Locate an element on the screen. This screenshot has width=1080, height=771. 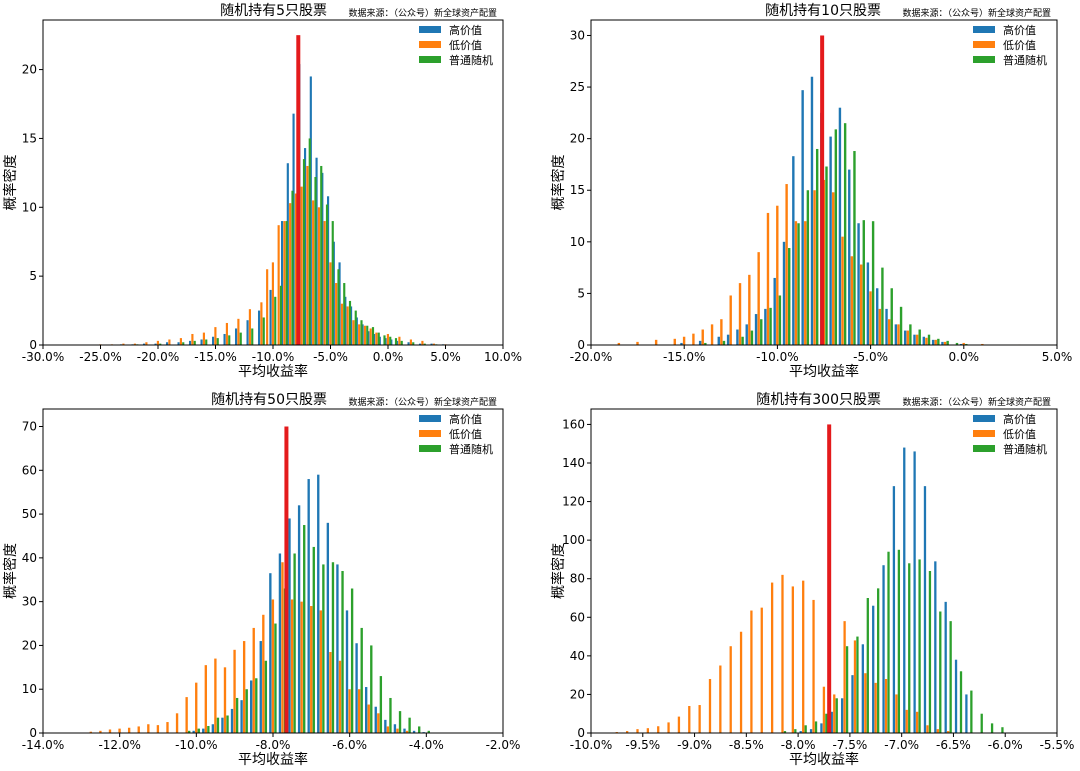
y-tick-label: 40 is located at coordinates (577, 656).